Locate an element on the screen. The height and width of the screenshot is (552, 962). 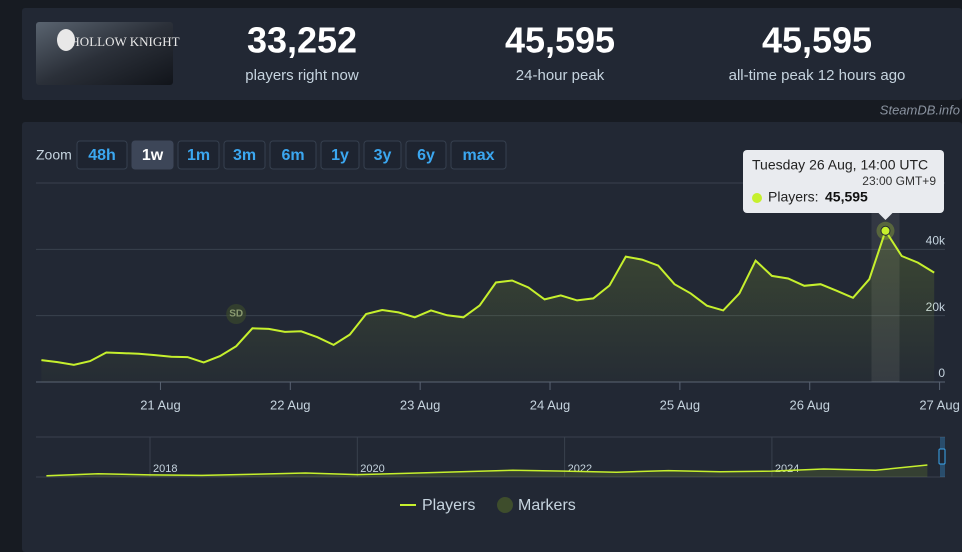
stat-label: 24-hour peak is located at coordinates (560, 75).